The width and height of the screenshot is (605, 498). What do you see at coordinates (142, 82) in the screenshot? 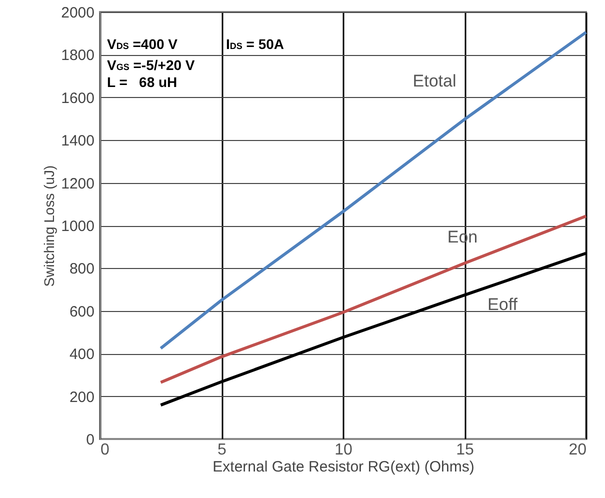
I see `annotation: L = 68 uH` at bounding box center [142, 82].